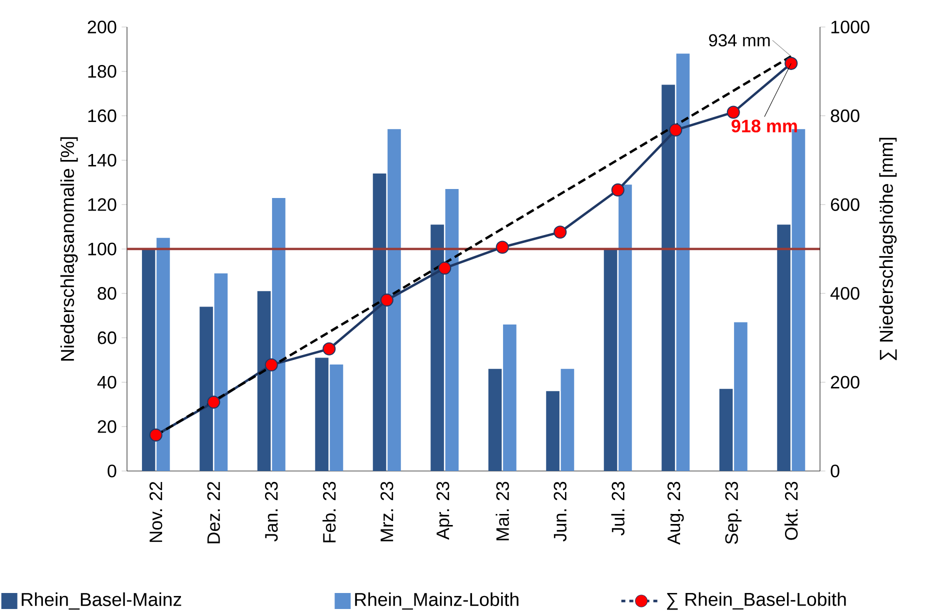  What do you see at coordinates (102, 204) in the screenshot?
I see `y-tick-label: 120` at bounding box center [102, 204].